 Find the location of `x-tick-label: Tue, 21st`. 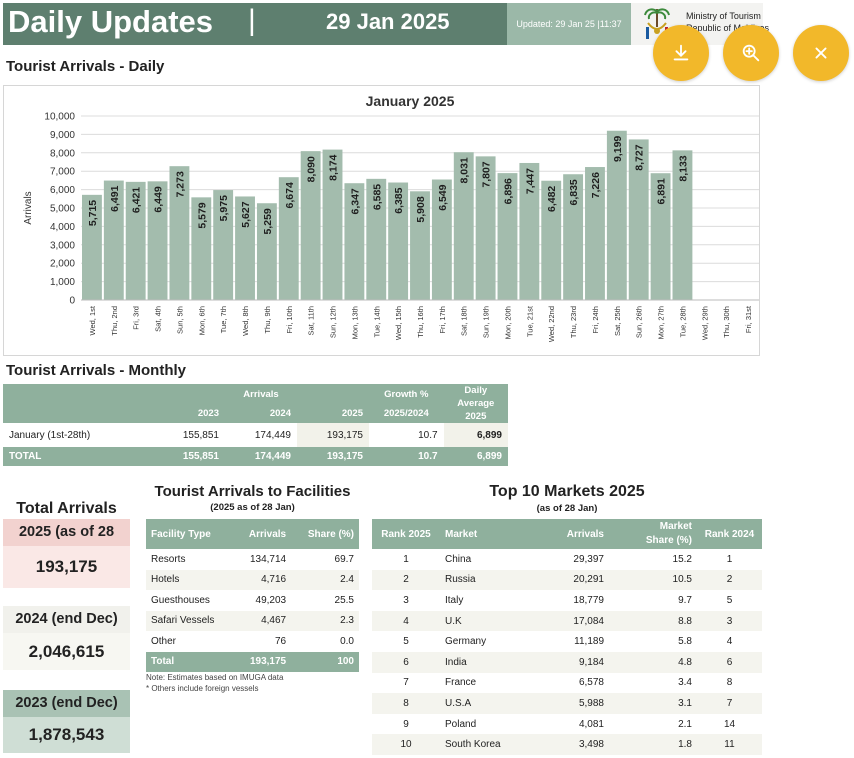

x-tick-label: Tue, 21st is located at coordinates (529, 321).